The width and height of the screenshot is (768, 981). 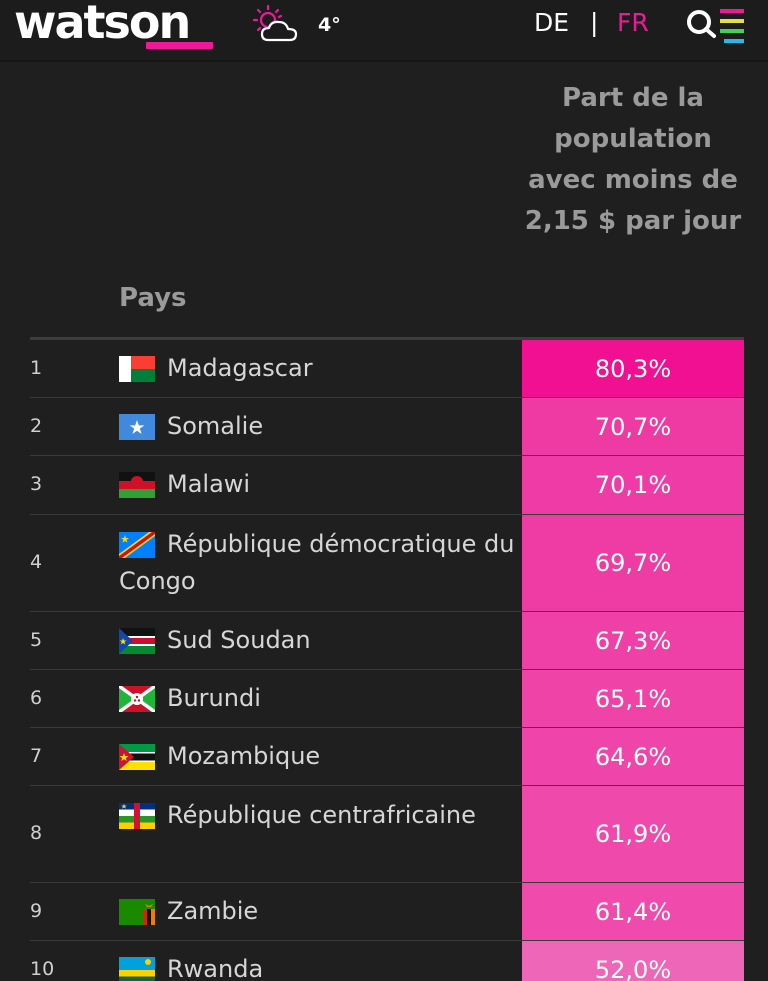 I want to click on country-name: Madagascar, so click(x=240, y=368).